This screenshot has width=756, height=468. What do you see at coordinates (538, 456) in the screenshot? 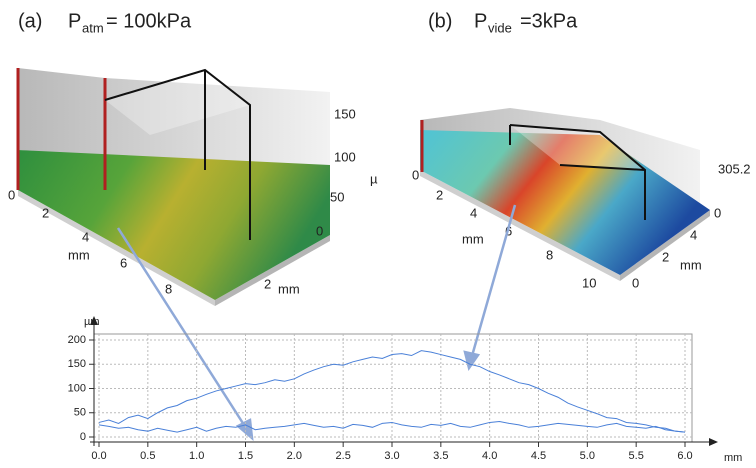
I see `x-tick-label: 4.5` at bounding box center [538, 456].